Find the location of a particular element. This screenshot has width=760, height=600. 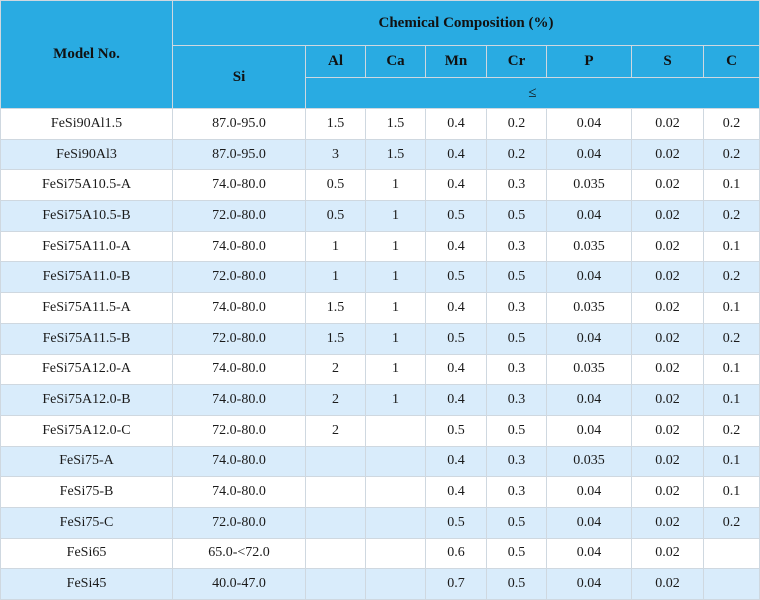

table-row: FeSi75-B 74.0-80.0 0.4 0.3 0.04 0.02 0.1 is located at coordinates (380, 492).